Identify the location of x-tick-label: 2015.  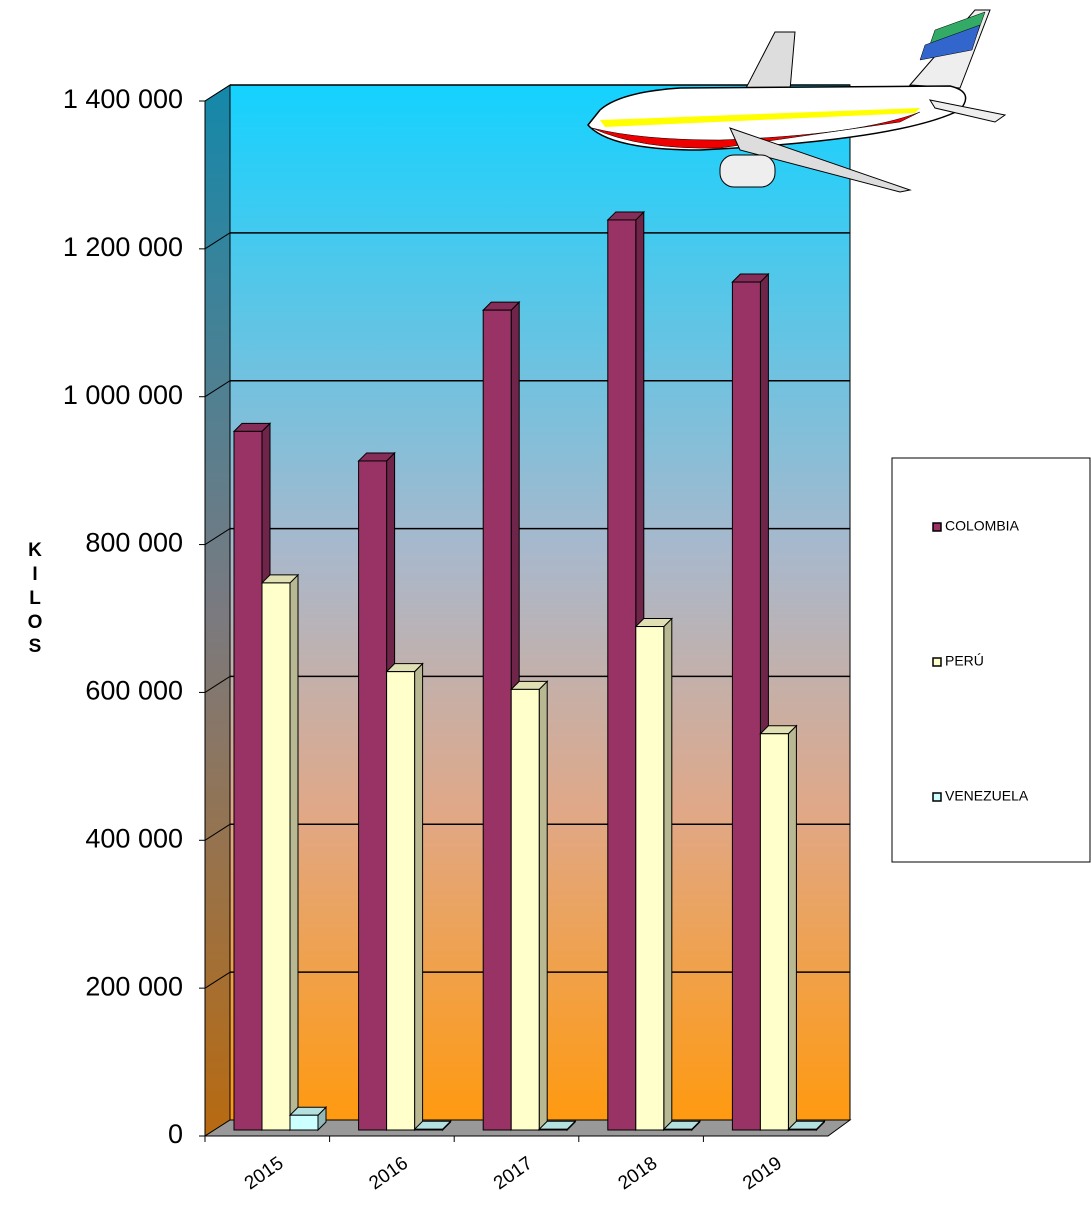
(264, 1173).